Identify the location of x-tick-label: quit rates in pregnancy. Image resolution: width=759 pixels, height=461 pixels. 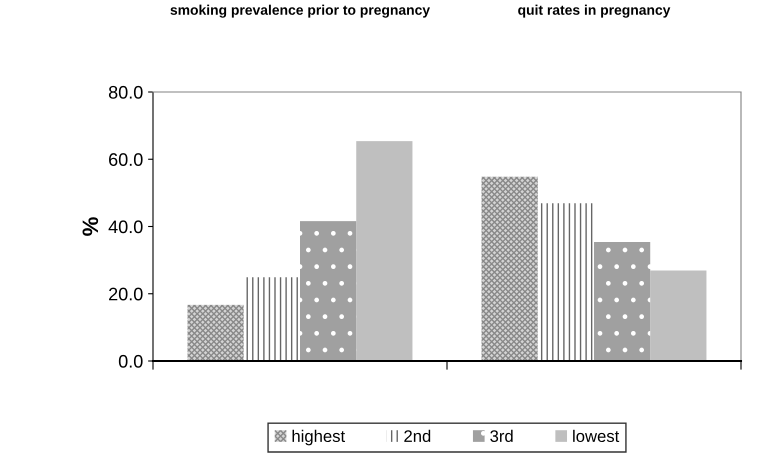
(594, 11).